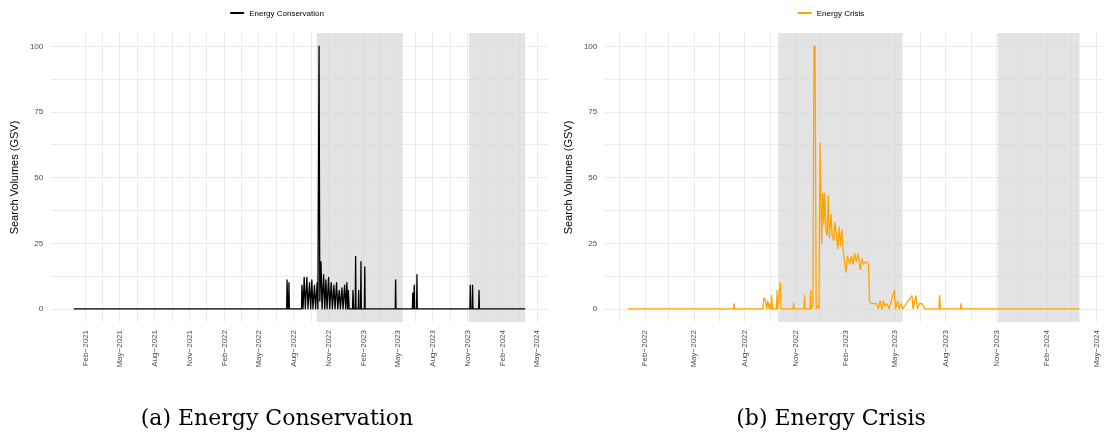  What do you see at coordinates (119, 348) in the screenshot?
I see `x-tick-label: May−2021` at bounding box center [119, 348].